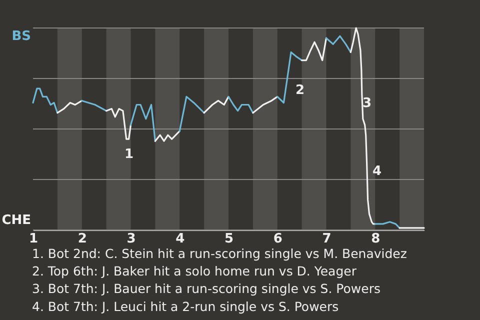 Image resolution: width=480 pixels, height=320 pixels. What do you see at coordinates (185, 306) in the screenshot?
I see `text: 4. Bot 7th: J. Leuci hit a 2-run single vs S. Powers` at bounding box center [185, 306].